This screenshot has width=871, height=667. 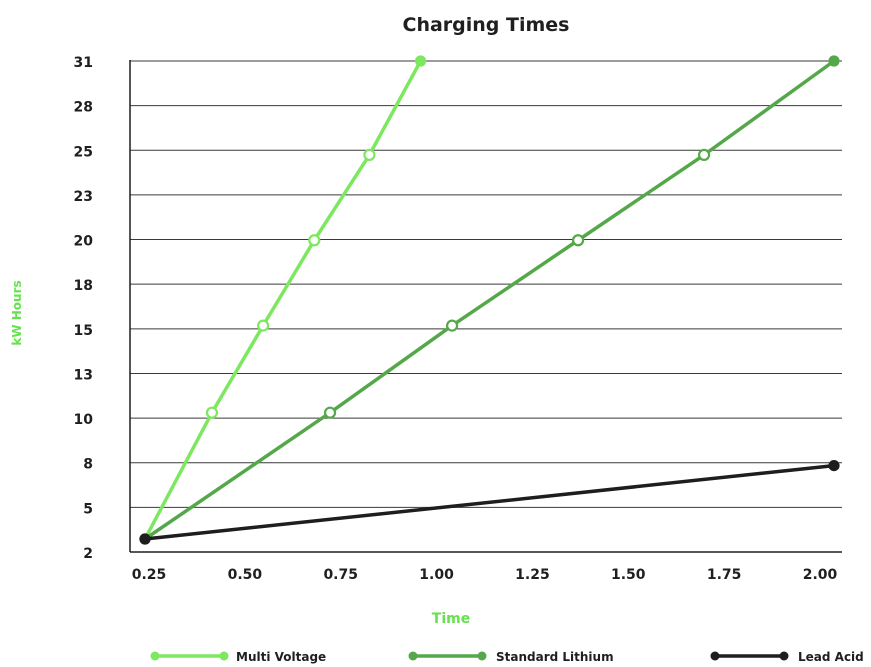 What do you see at coordinates (628, 575) in the screenshot?
I see `x-tick-label: 1.50` at bounding box center [628, 575].